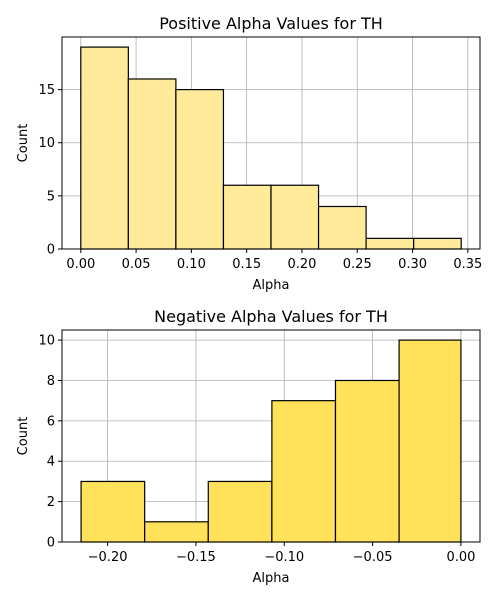 This screenshot has width=500, height=600. Describe the element at coordinates (46, 90) in the screenshot. I see `y-tick-label: 15` at that location.